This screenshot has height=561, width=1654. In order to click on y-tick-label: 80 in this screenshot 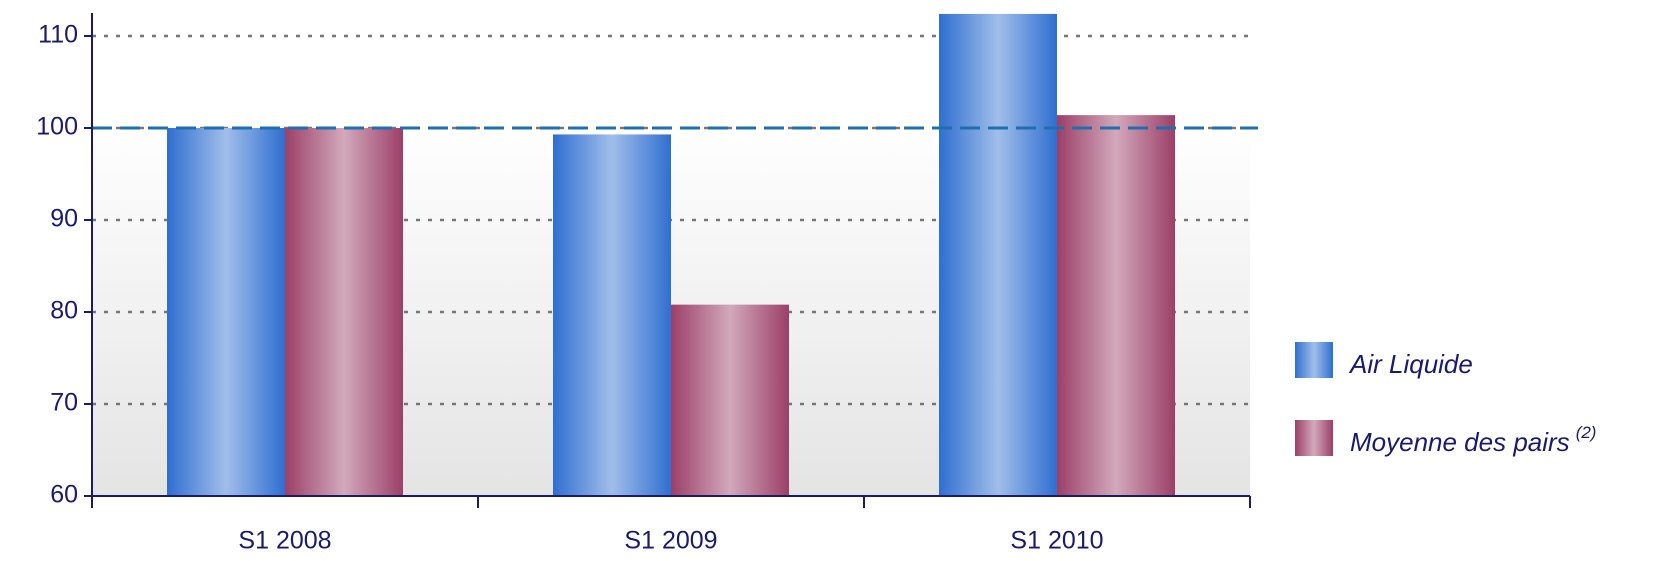, I will do `click(64, 311)`.